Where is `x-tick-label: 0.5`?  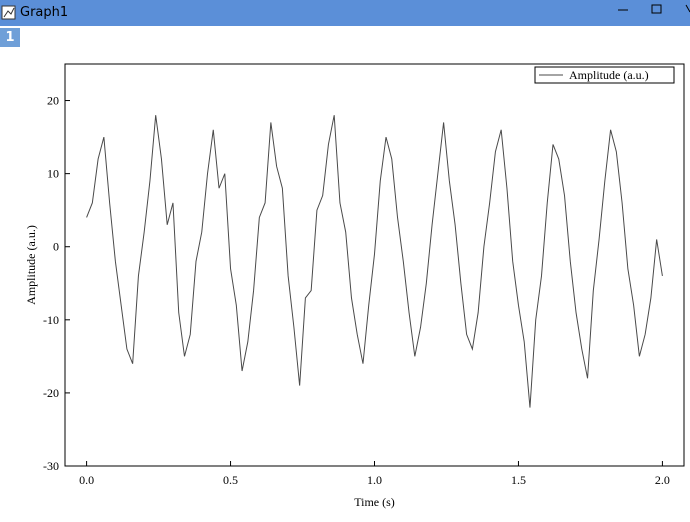 x-tick-label: 0.5 is located at coordinates (230, 480).